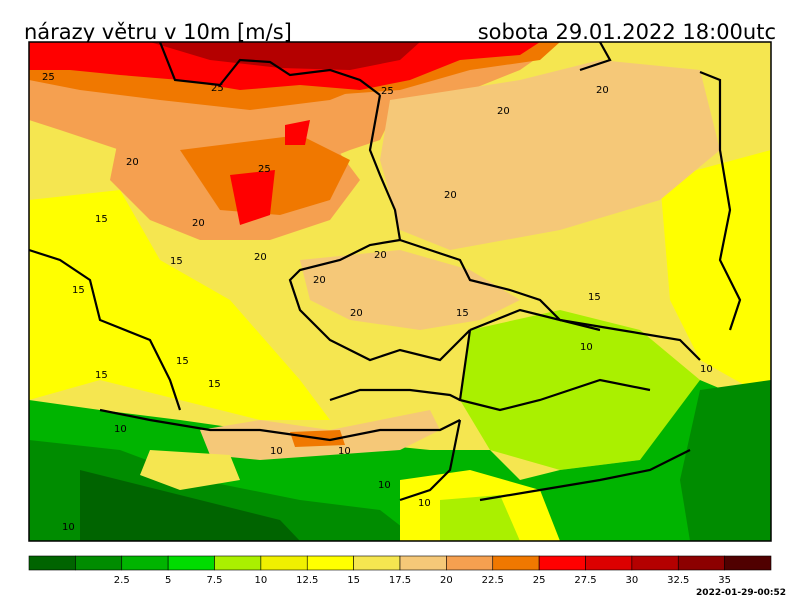 Image resolution: width=800 pixels, height=600 pixels. I want to click on border-at-cz, so click(395, 395).